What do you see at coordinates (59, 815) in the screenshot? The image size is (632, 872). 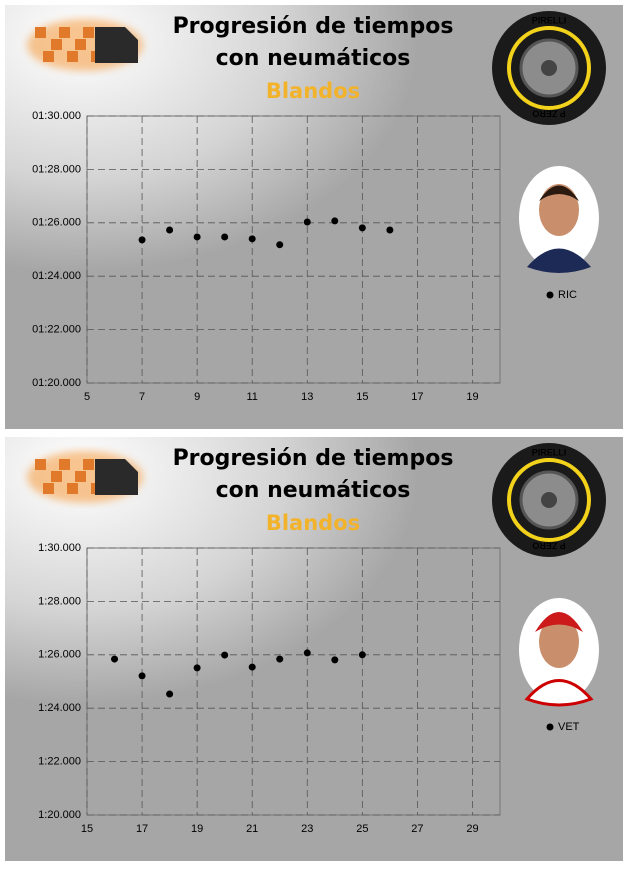 I see `y-tick-label: 1:20.000` at bounding box center [59, 815].